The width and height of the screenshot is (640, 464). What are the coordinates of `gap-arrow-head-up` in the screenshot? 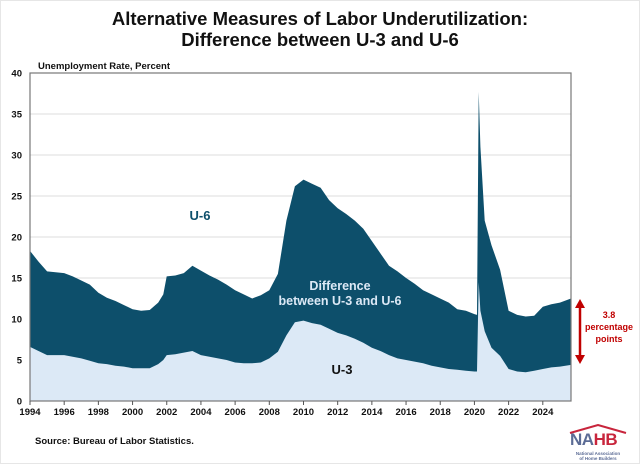 It's located at (580, 303).